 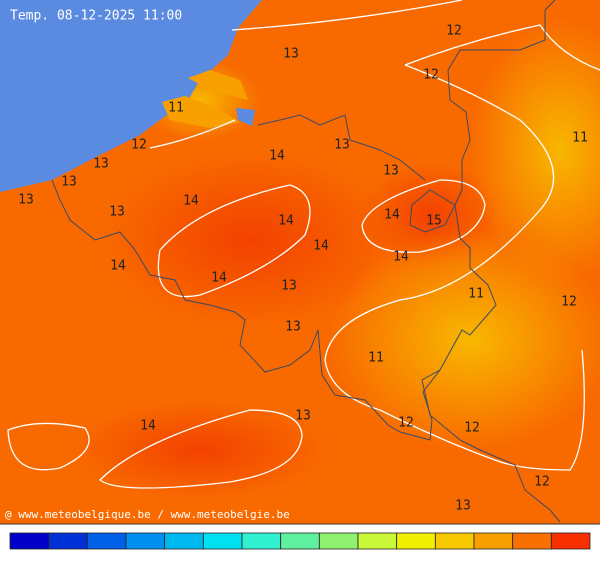 What do you see at coordinates (434, 221) in the screenshot?
I see `value-label: 15` at bounding box center [434, 221].